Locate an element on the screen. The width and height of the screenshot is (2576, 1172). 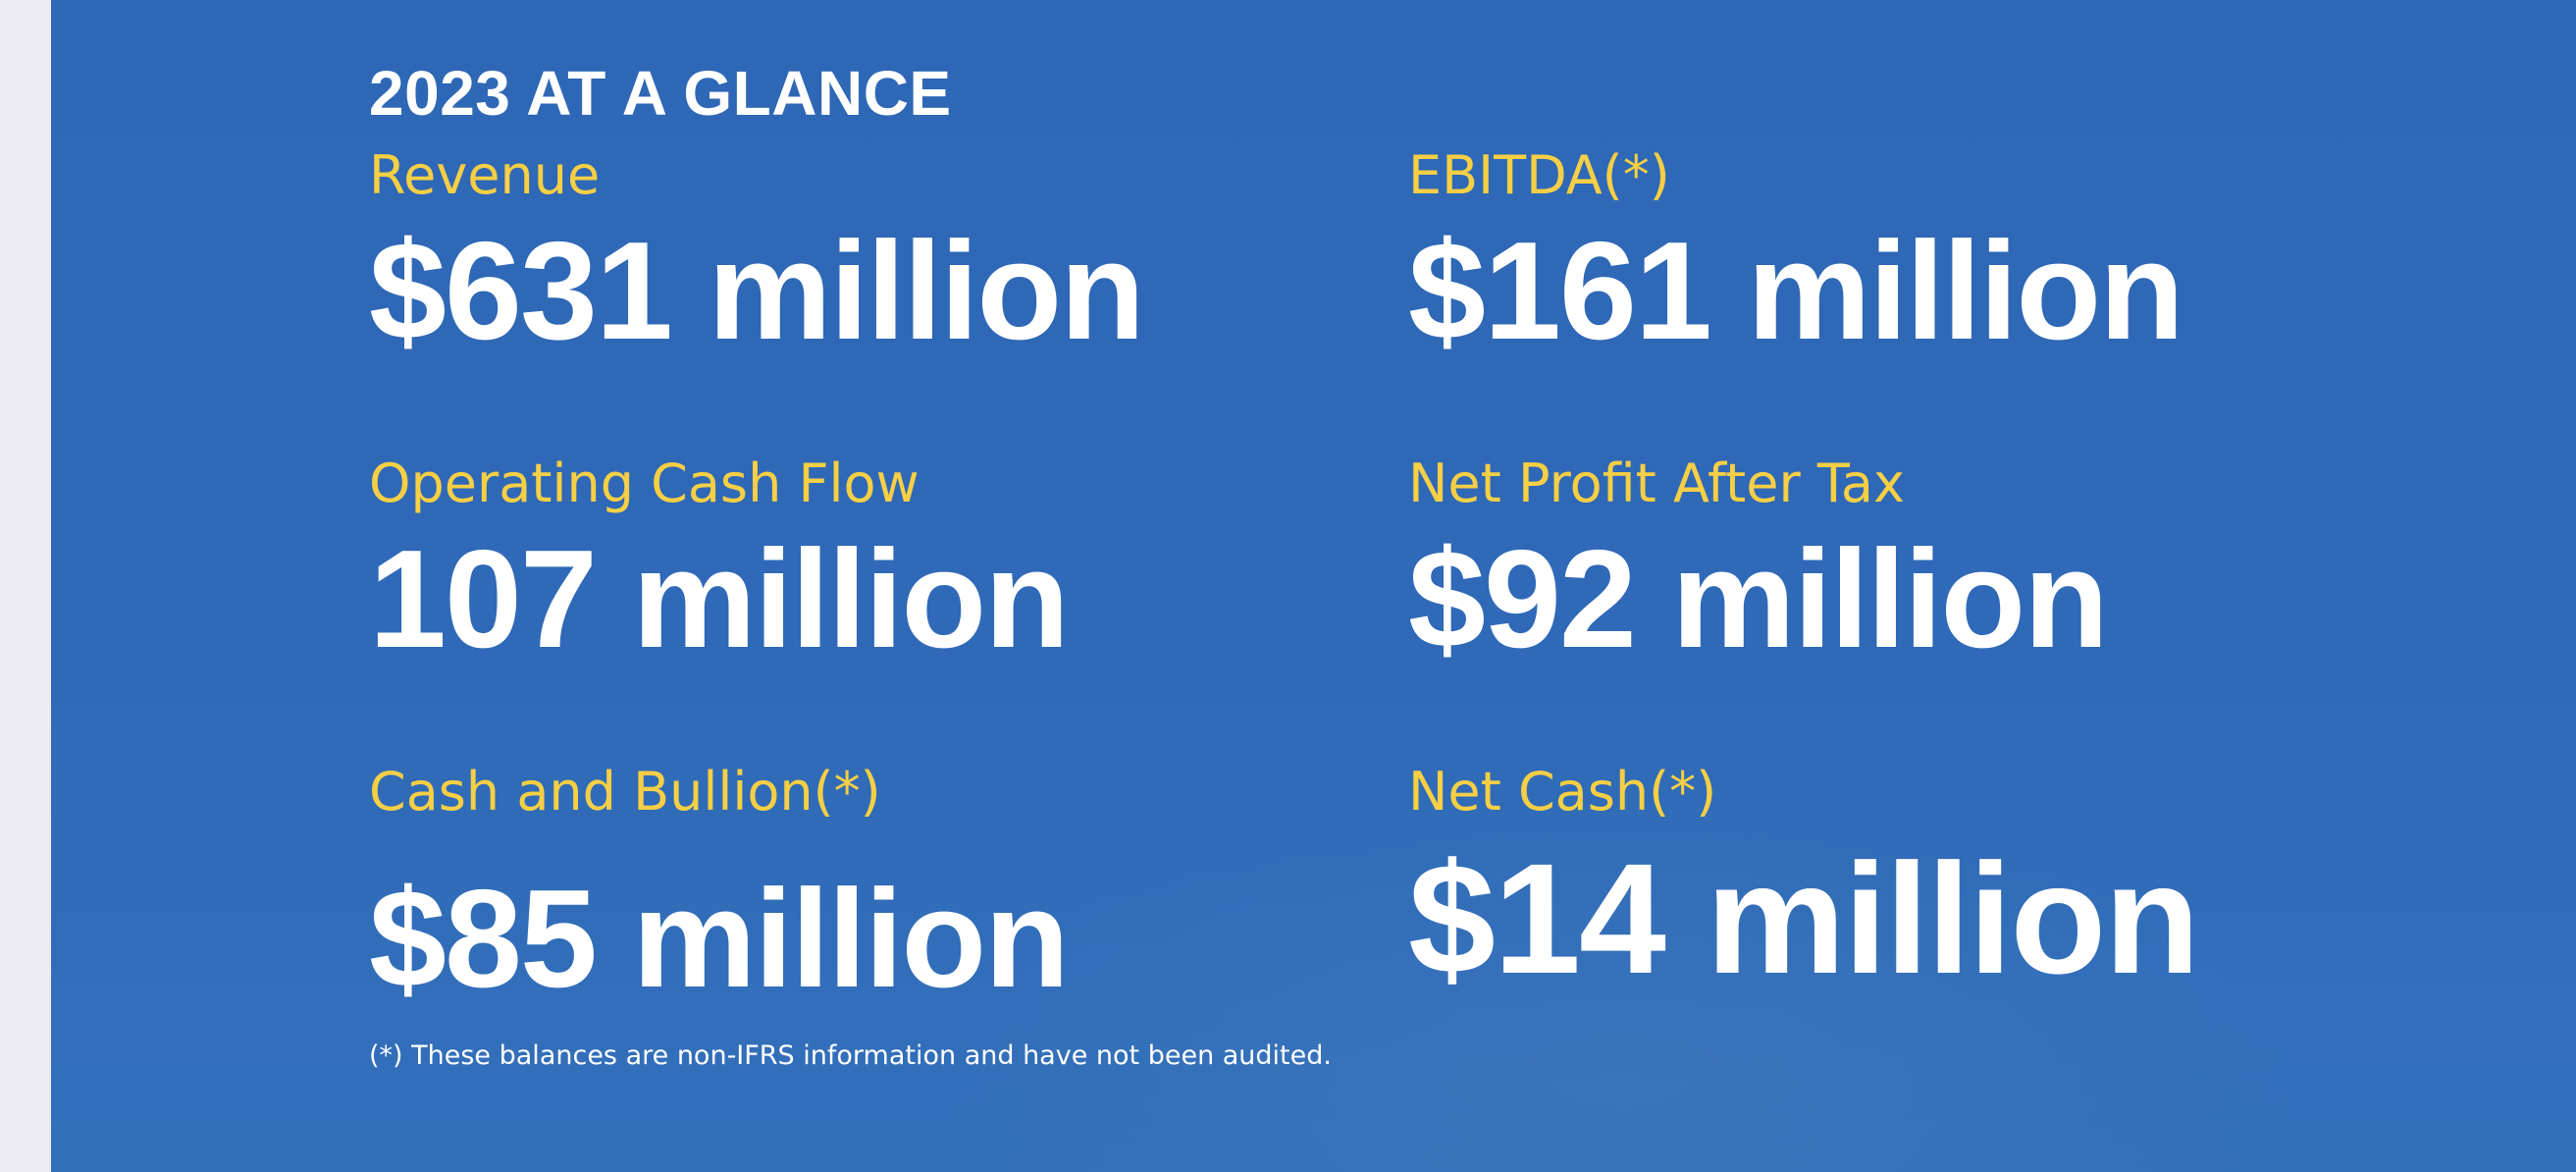
metric-value: 107 million is located at coordinates (719, 599).